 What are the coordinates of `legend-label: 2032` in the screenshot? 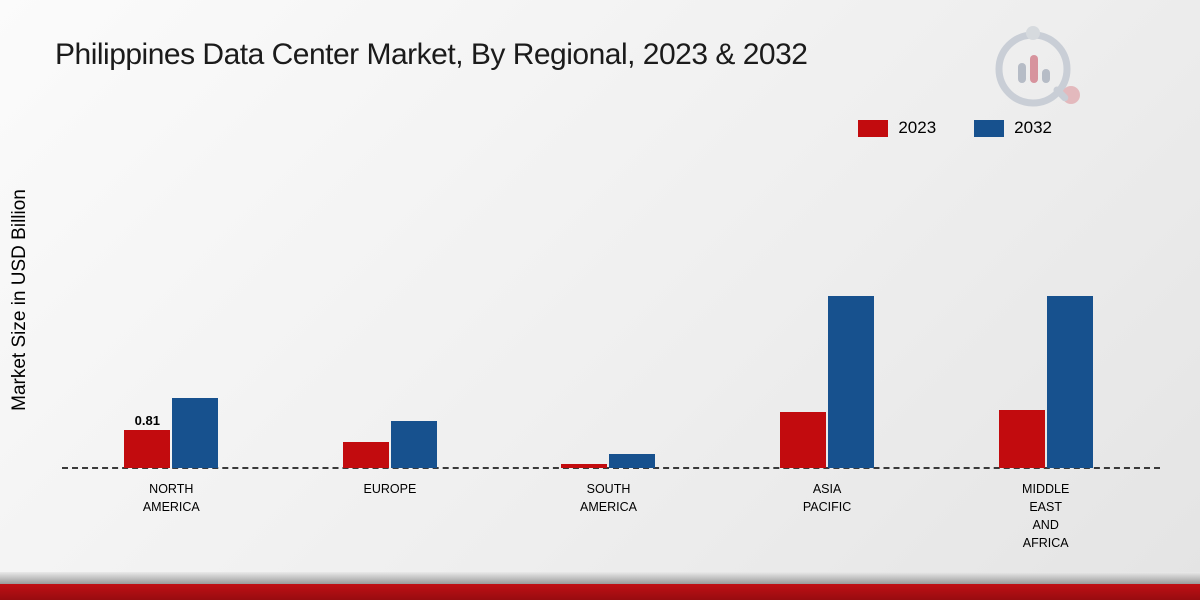 It's located at (1033, 127).